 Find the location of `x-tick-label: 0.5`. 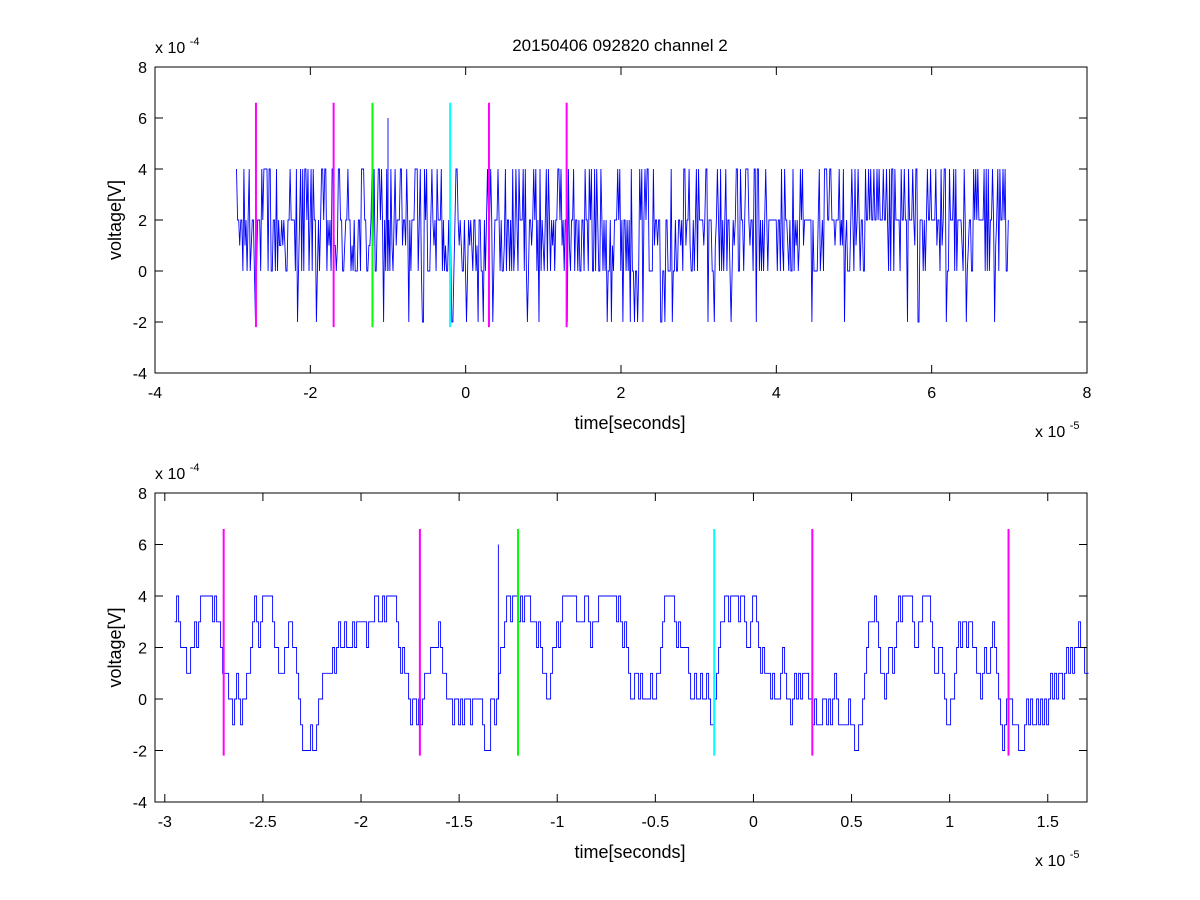

x-tick-label: 0.5 is located at coordinates (851, 822).